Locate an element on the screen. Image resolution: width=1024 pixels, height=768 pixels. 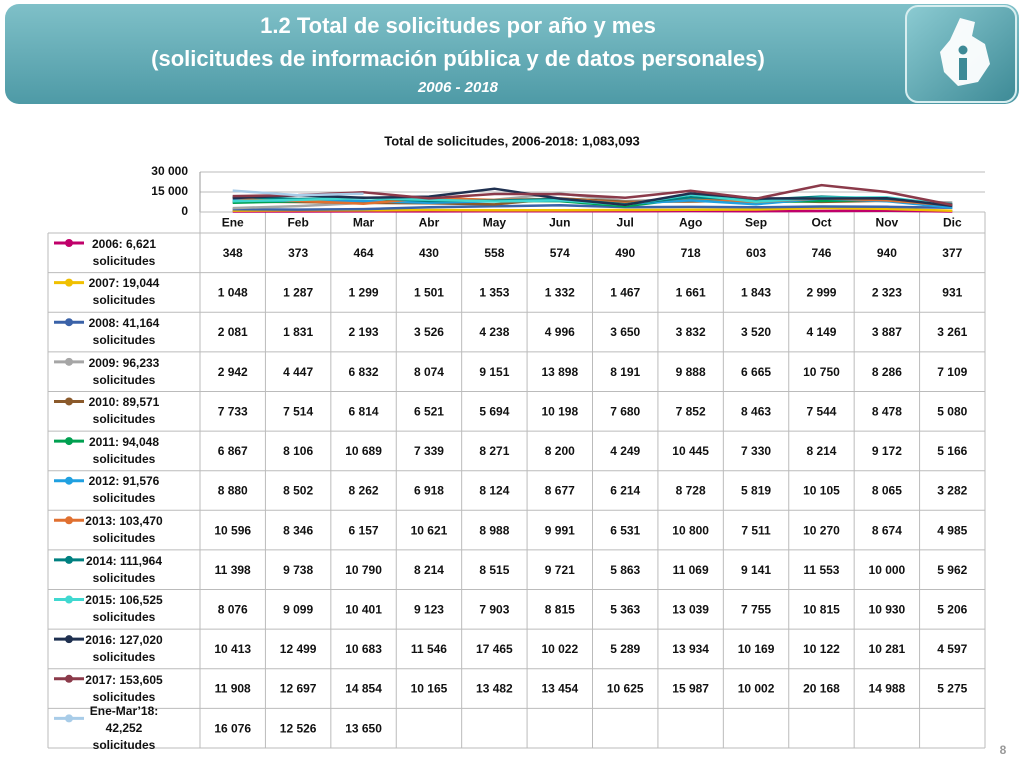
table-value: 3 520 is located at coordinates (756, 332).